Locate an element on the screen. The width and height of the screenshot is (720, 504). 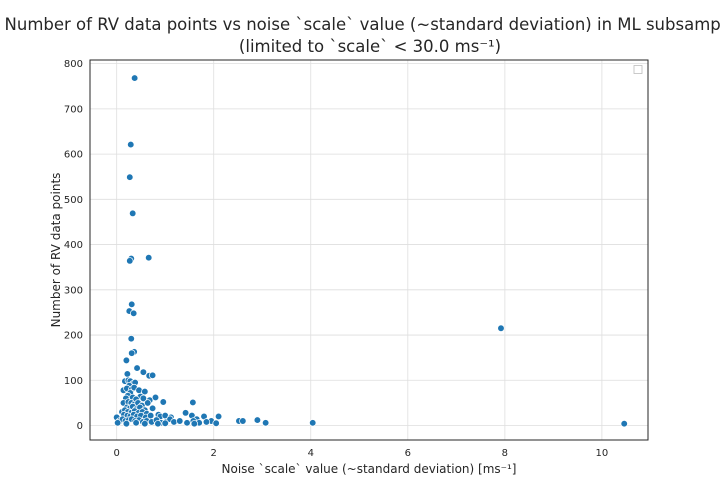
chart-title-line2: (limited to `scale` < 30.0 ms⁻¹) is located at coordinates (370, 46).